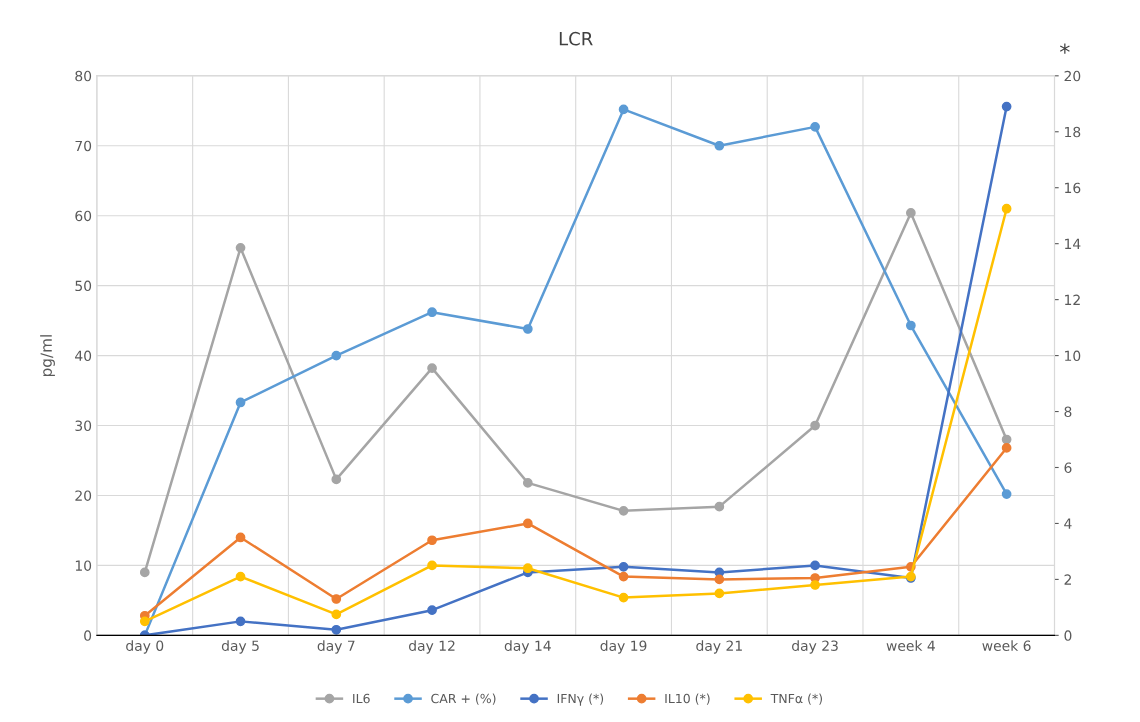  Describe the element at coordinates (47, 356) in the screenshot. I see `y-axis-title: pg/ml` at that location.